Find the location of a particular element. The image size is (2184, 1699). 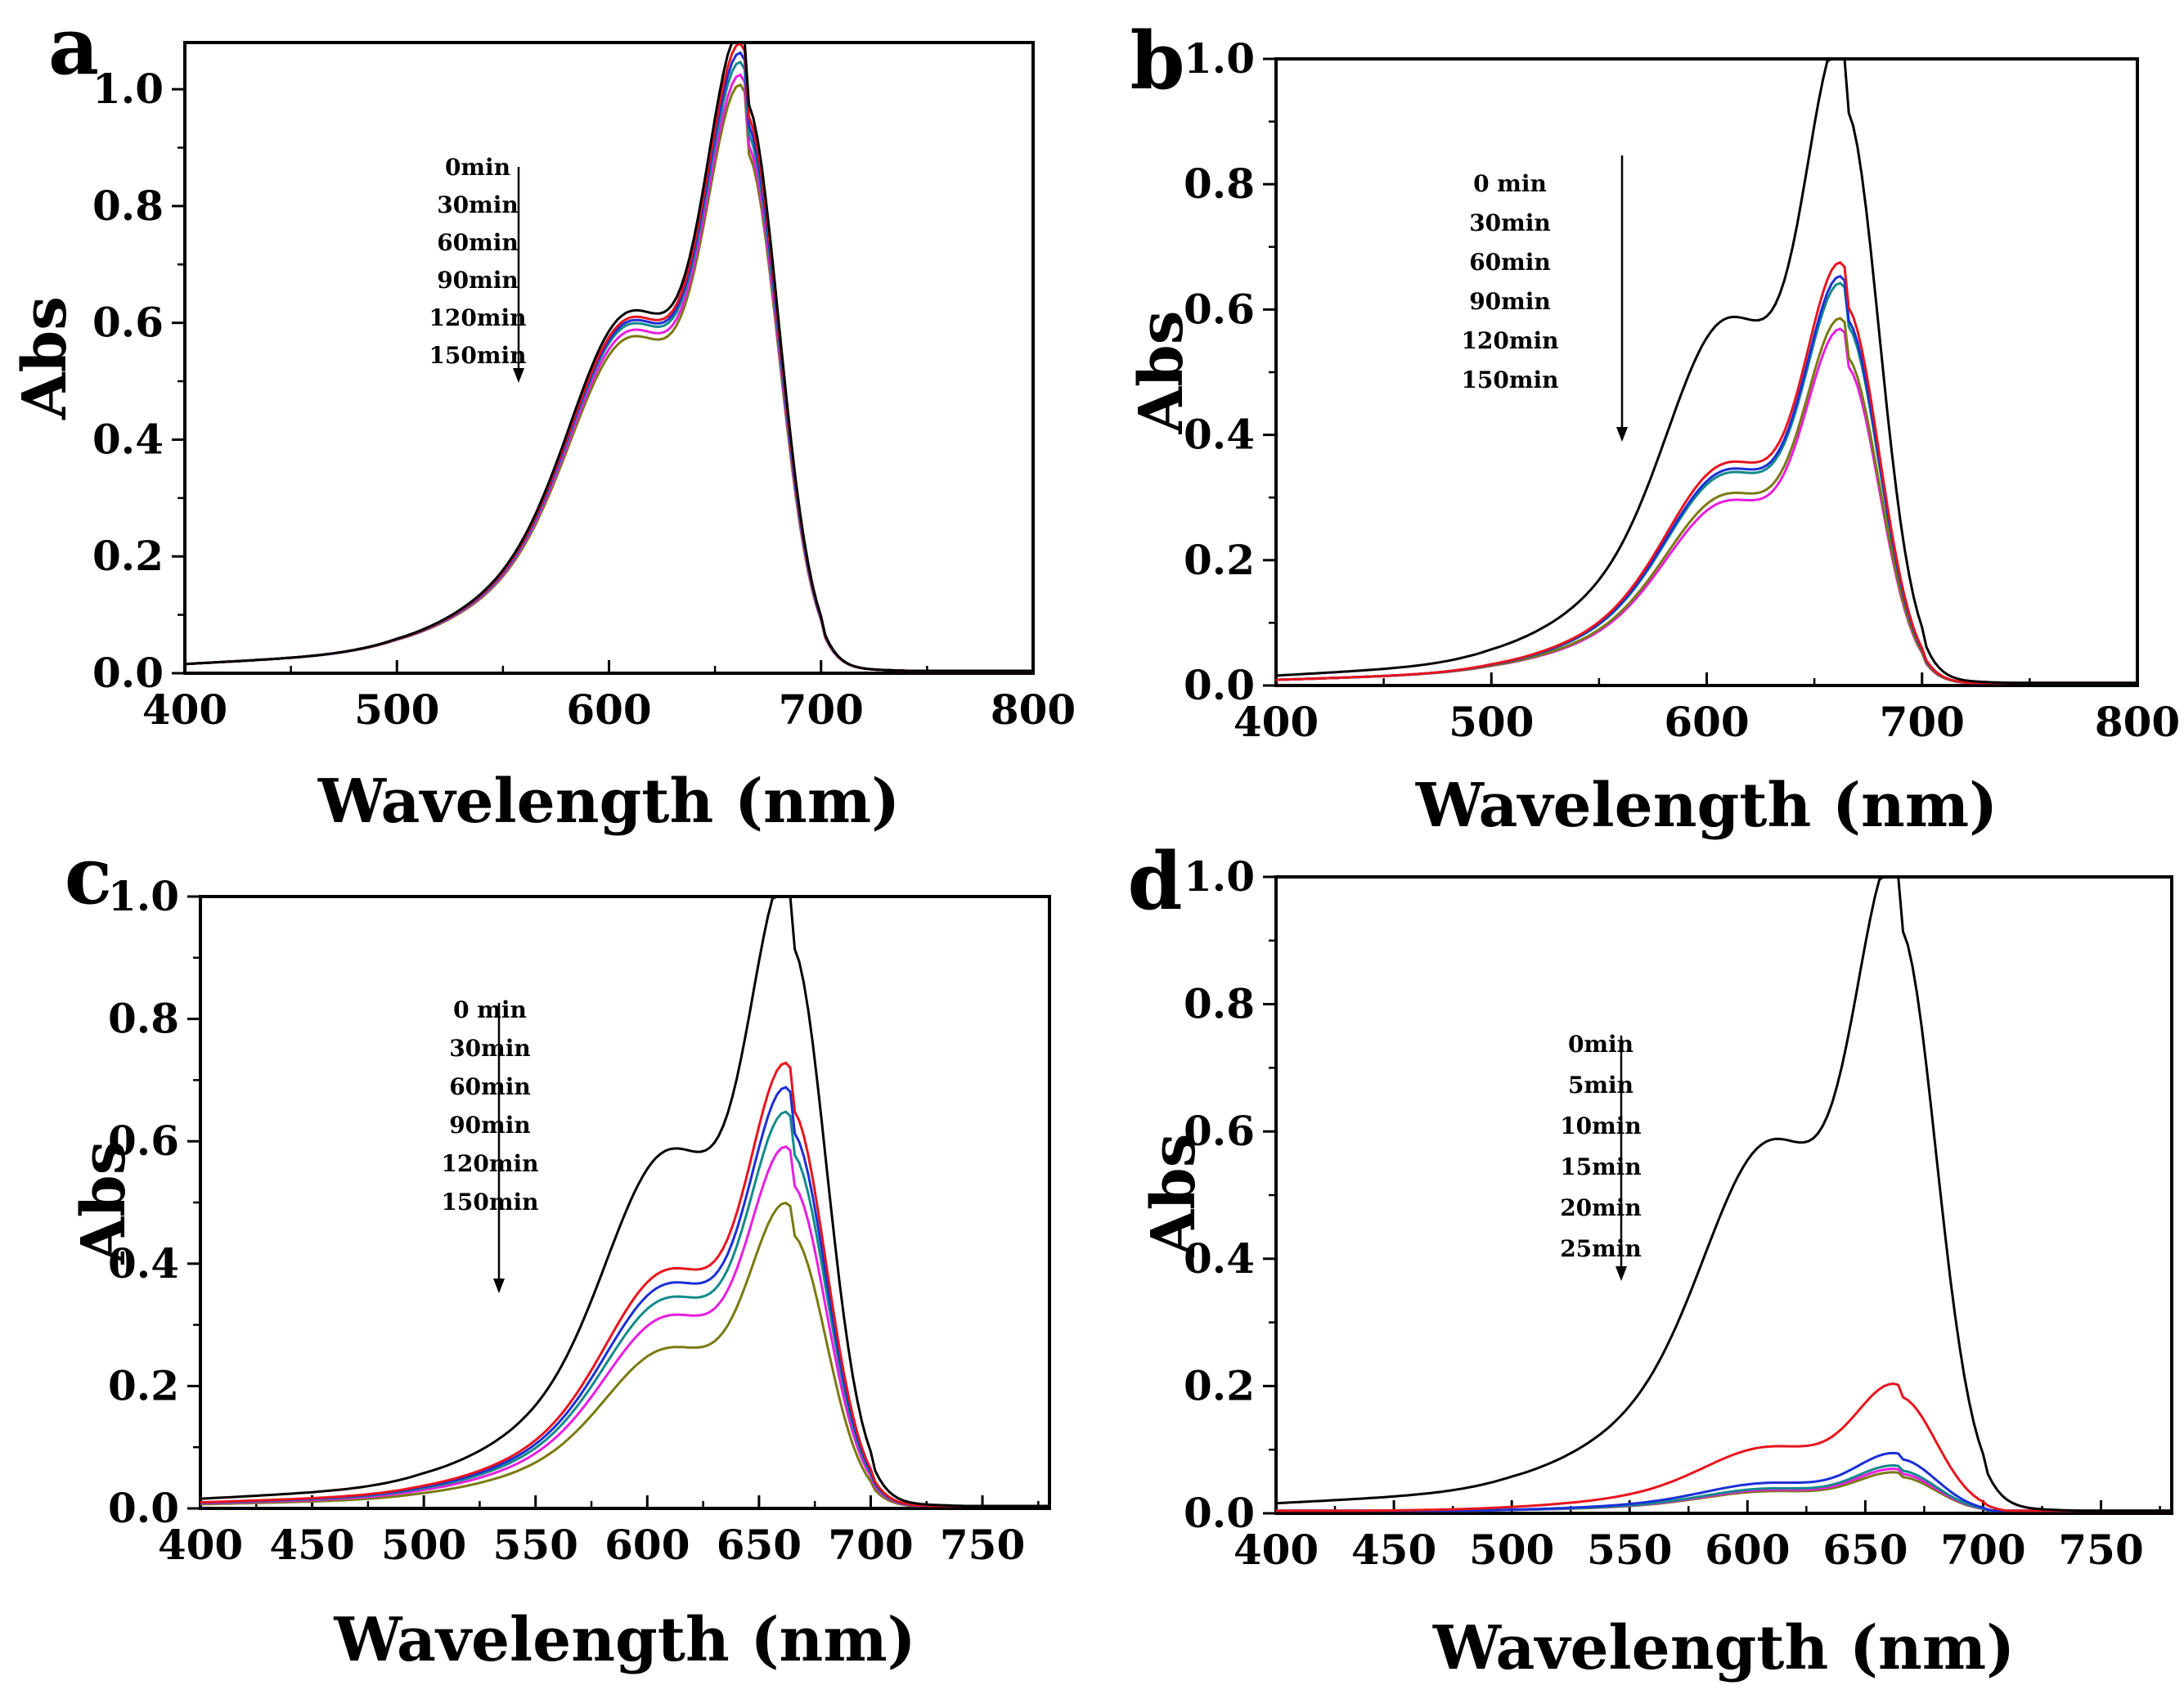

legend-item-a: 0min is located at coordinates (477, 167).